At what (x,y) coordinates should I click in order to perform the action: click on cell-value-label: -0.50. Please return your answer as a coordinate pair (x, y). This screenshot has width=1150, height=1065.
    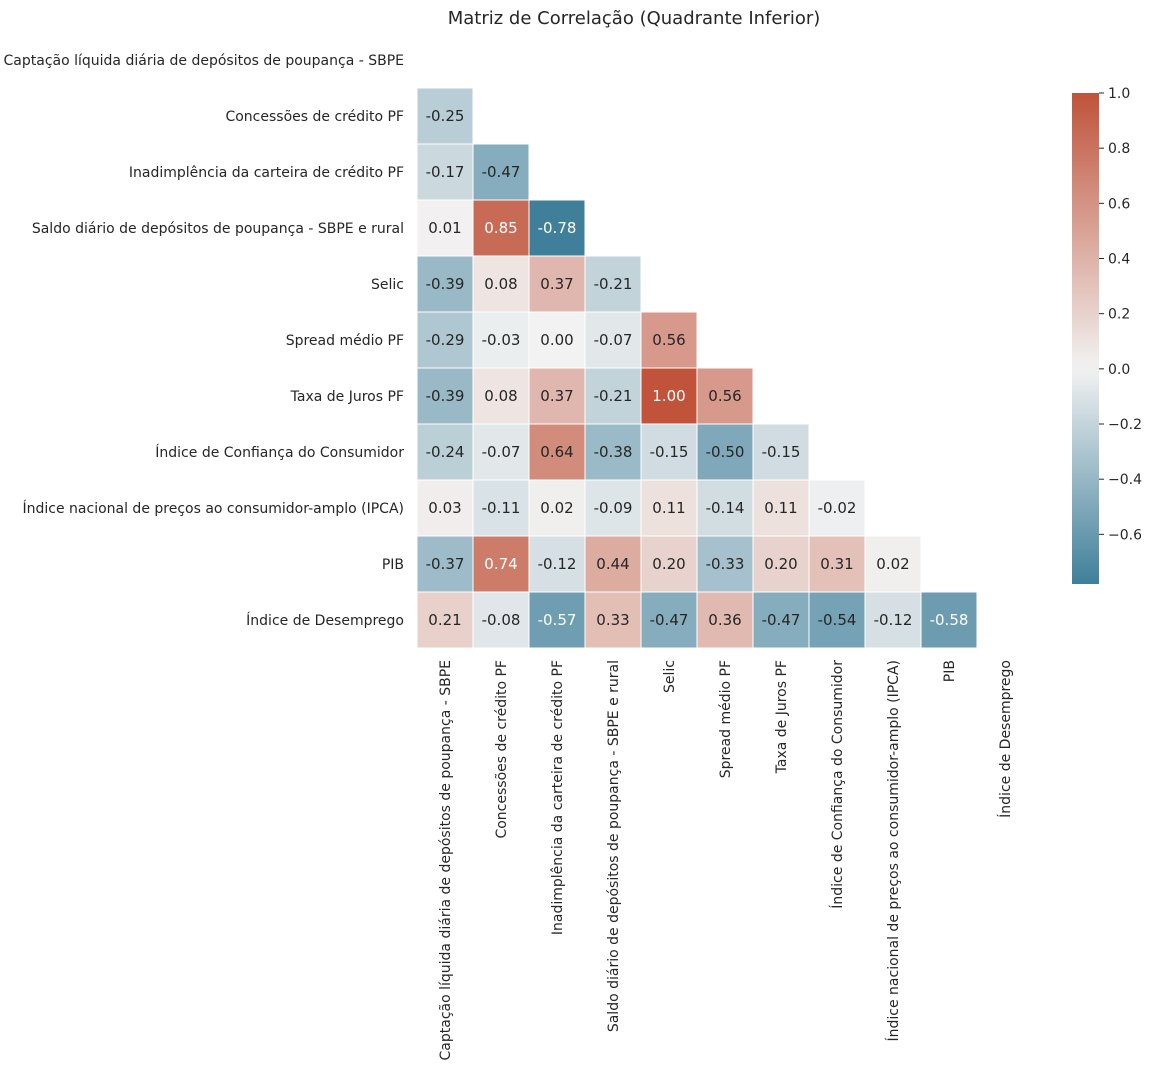
    Looking at the image, I should click on (725, 452).